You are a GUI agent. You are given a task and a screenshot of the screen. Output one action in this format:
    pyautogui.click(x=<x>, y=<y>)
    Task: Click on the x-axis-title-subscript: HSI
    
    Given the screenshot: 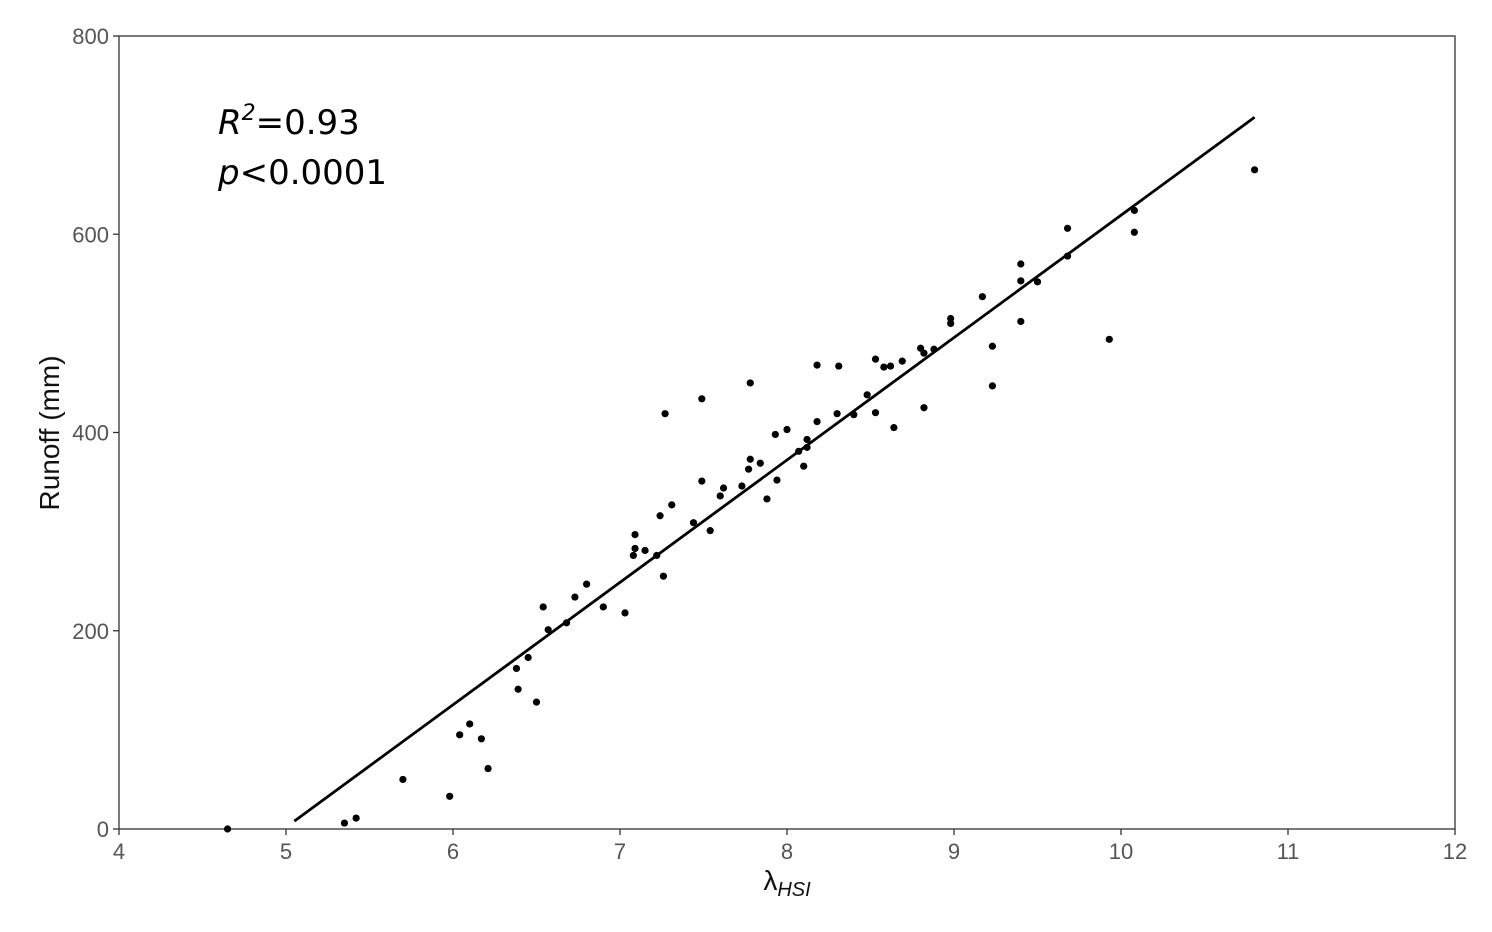 What is the action you would take?
    pyautogui.click(x=794, y=890)
    